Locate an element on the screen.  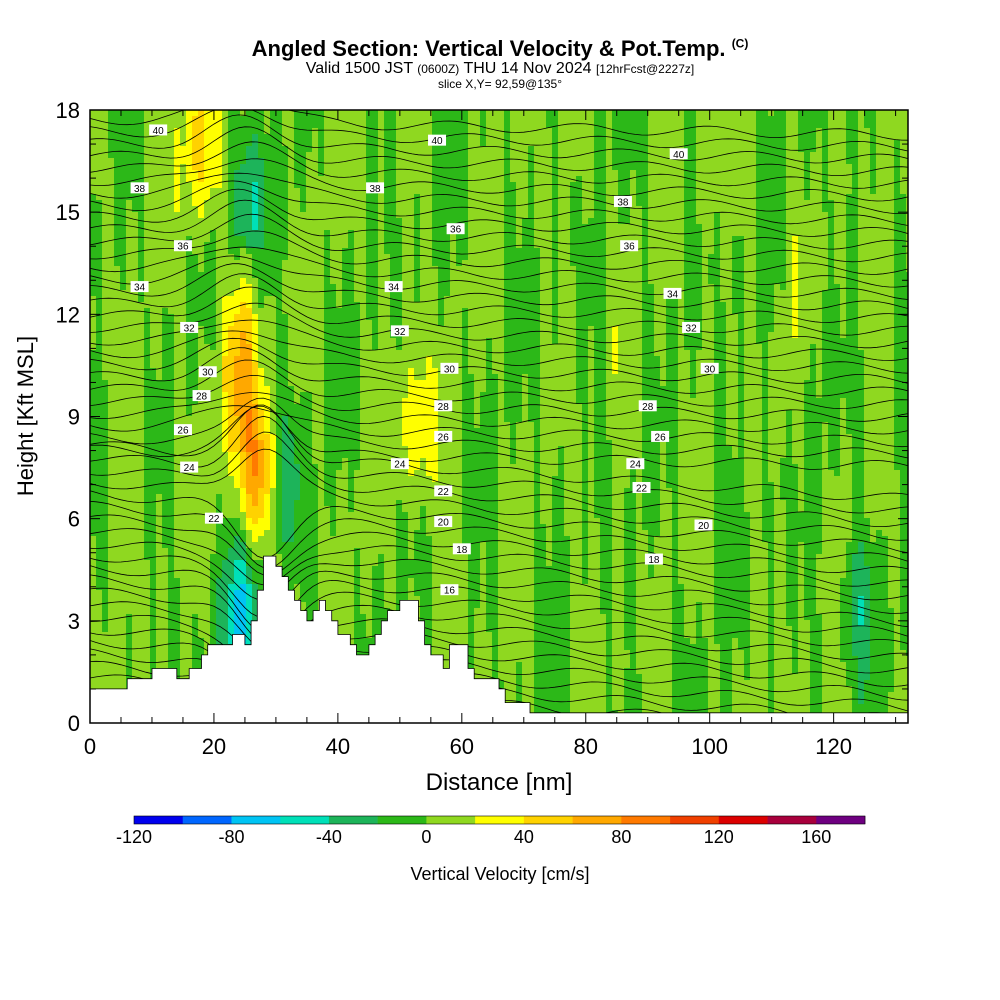
x-tick-label: 40 is located at coordinates (338, 746).